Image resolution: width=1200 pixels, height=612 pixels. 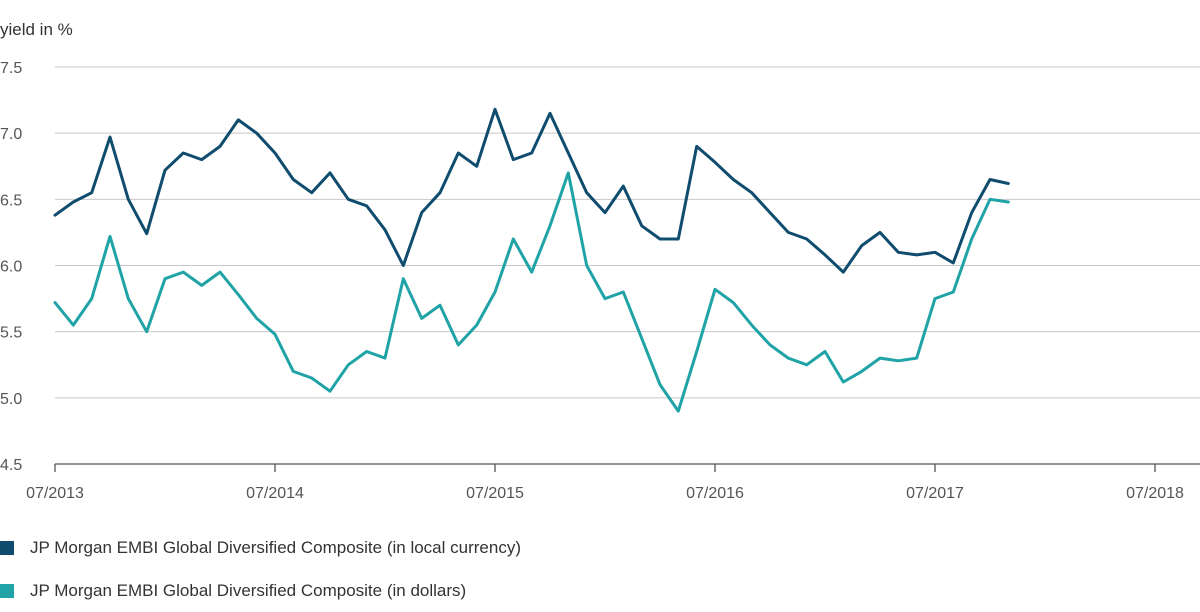 What do you see at coordinates (7, 591) in the screenshot?
I see `legend-swatch-dollars` at bounding box center [7, 591].